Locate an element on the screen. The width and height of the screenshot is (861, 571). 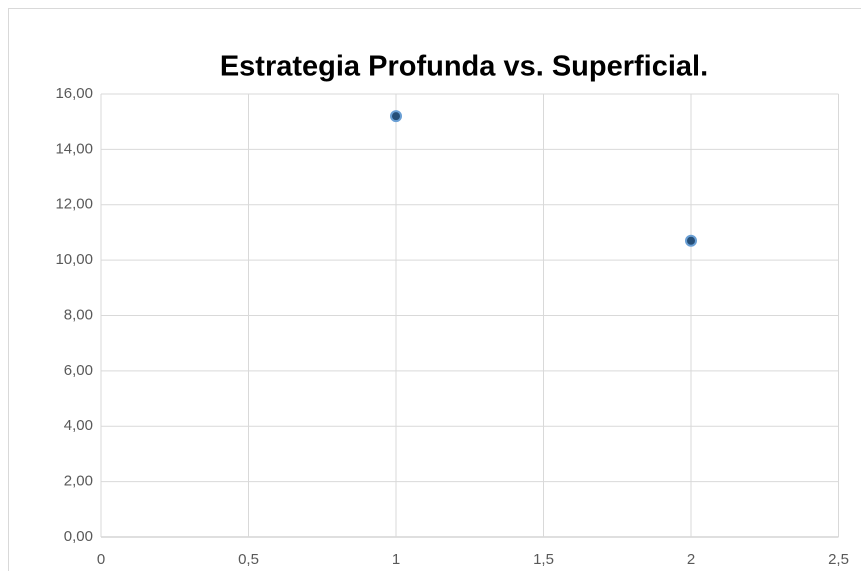
x-tick-label: 1 is located at coordinates (396, 559).